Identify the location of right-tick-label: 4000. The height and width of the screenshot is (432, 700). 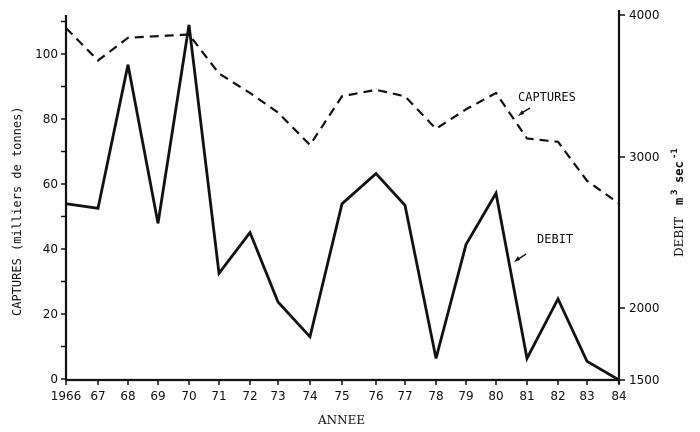
(644, 15).